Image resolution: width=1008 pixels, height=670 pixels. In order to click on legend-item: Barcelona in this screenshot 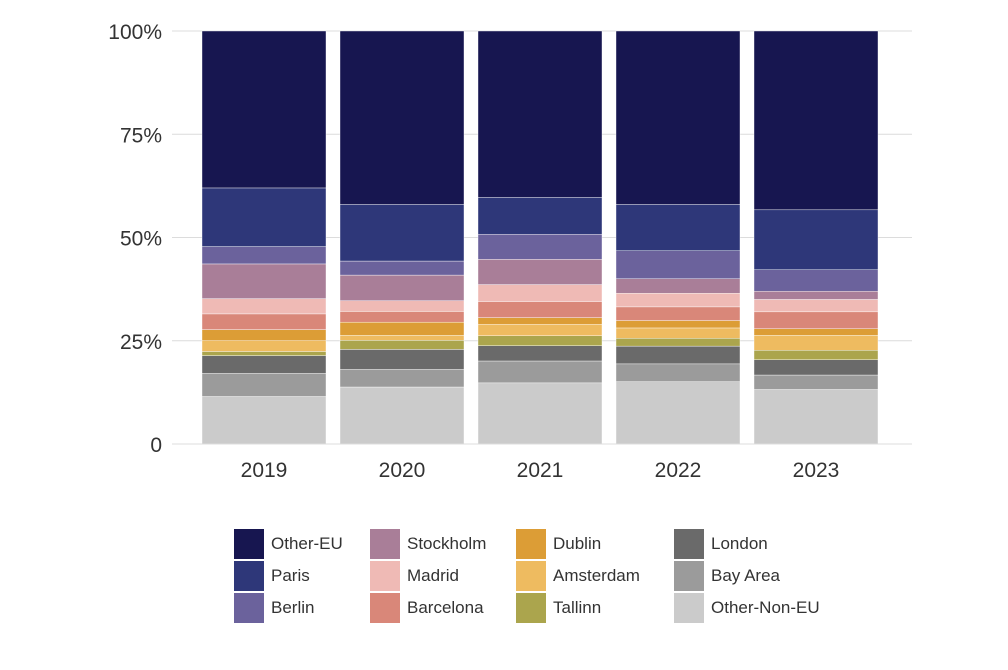, I will do `click(427, 608)`.